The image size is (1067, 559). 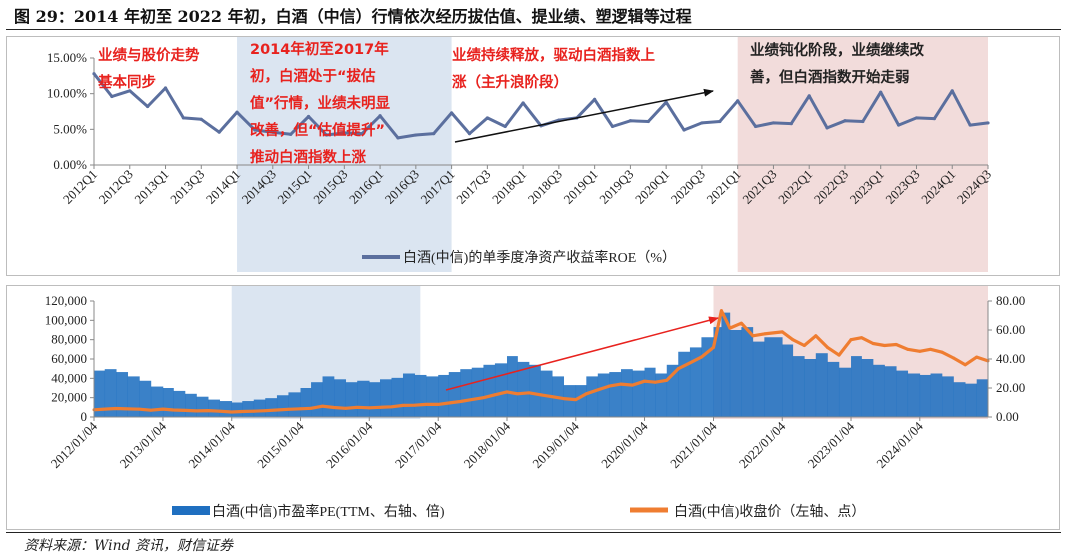 I want to click on pe-x-tick-label: 2021/01/04, so click(x=693, y=444).